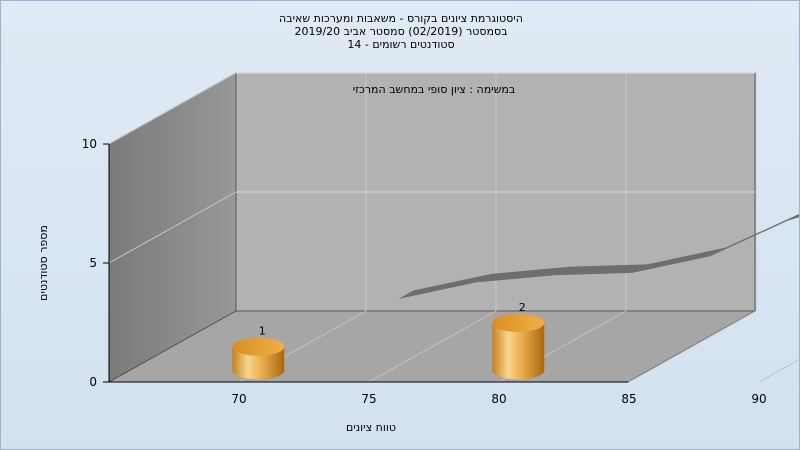 This screenshot has width=800, height=450. What do you see at coordinates (434, 89) in the screenshot?
I see `chart-subtitle: במשימה : ציון סופי במחשב המרכזי` at bounding box center [434, 89].